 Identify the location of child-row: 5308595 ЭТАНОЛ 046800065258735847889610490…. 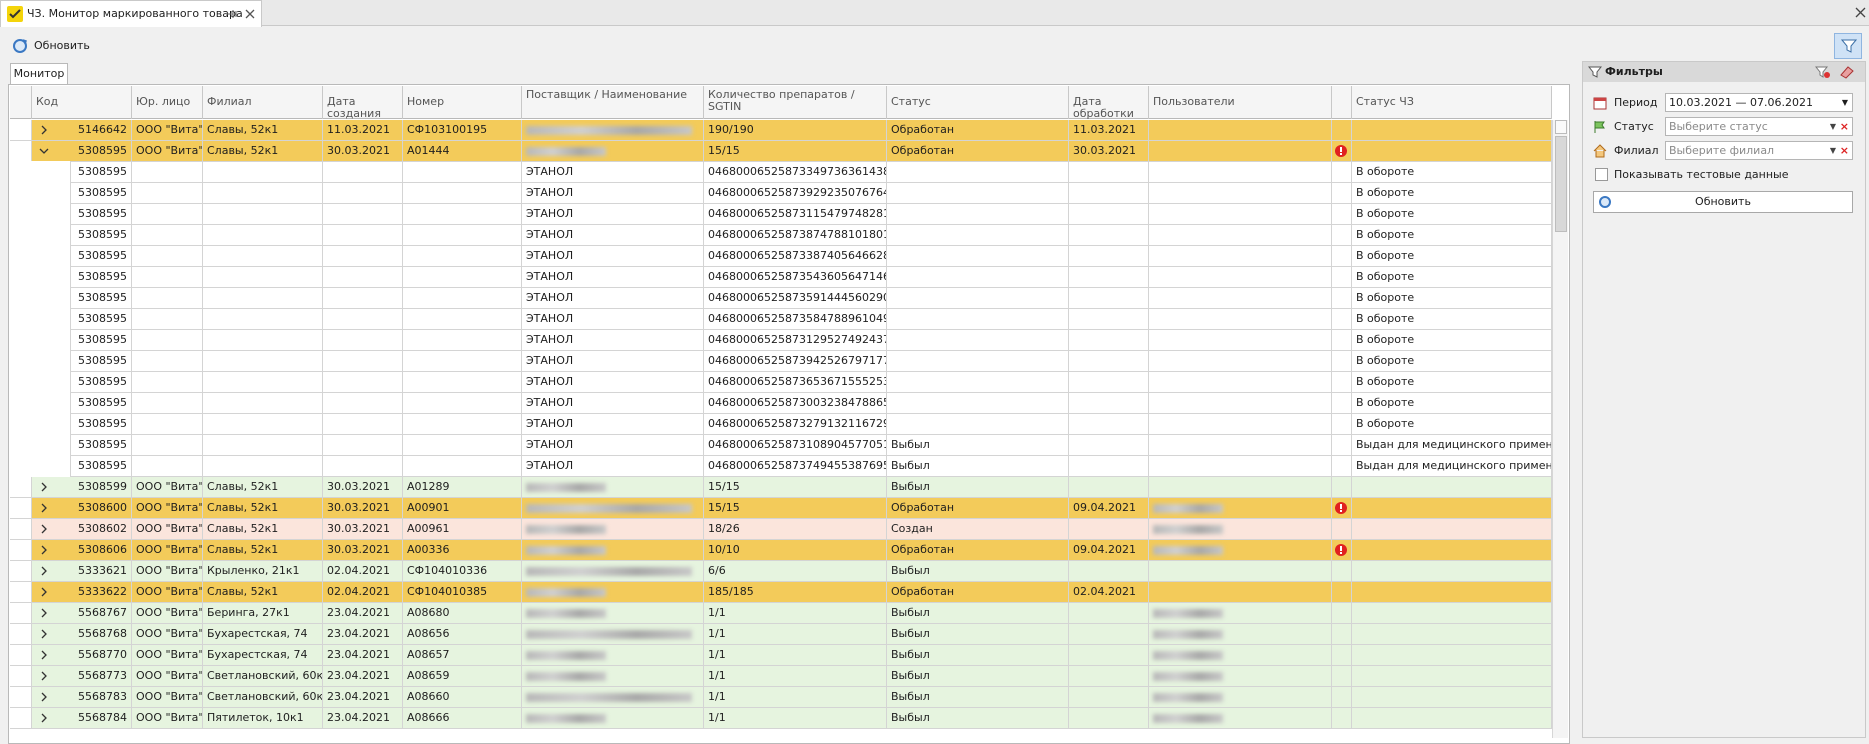
(781, 319).